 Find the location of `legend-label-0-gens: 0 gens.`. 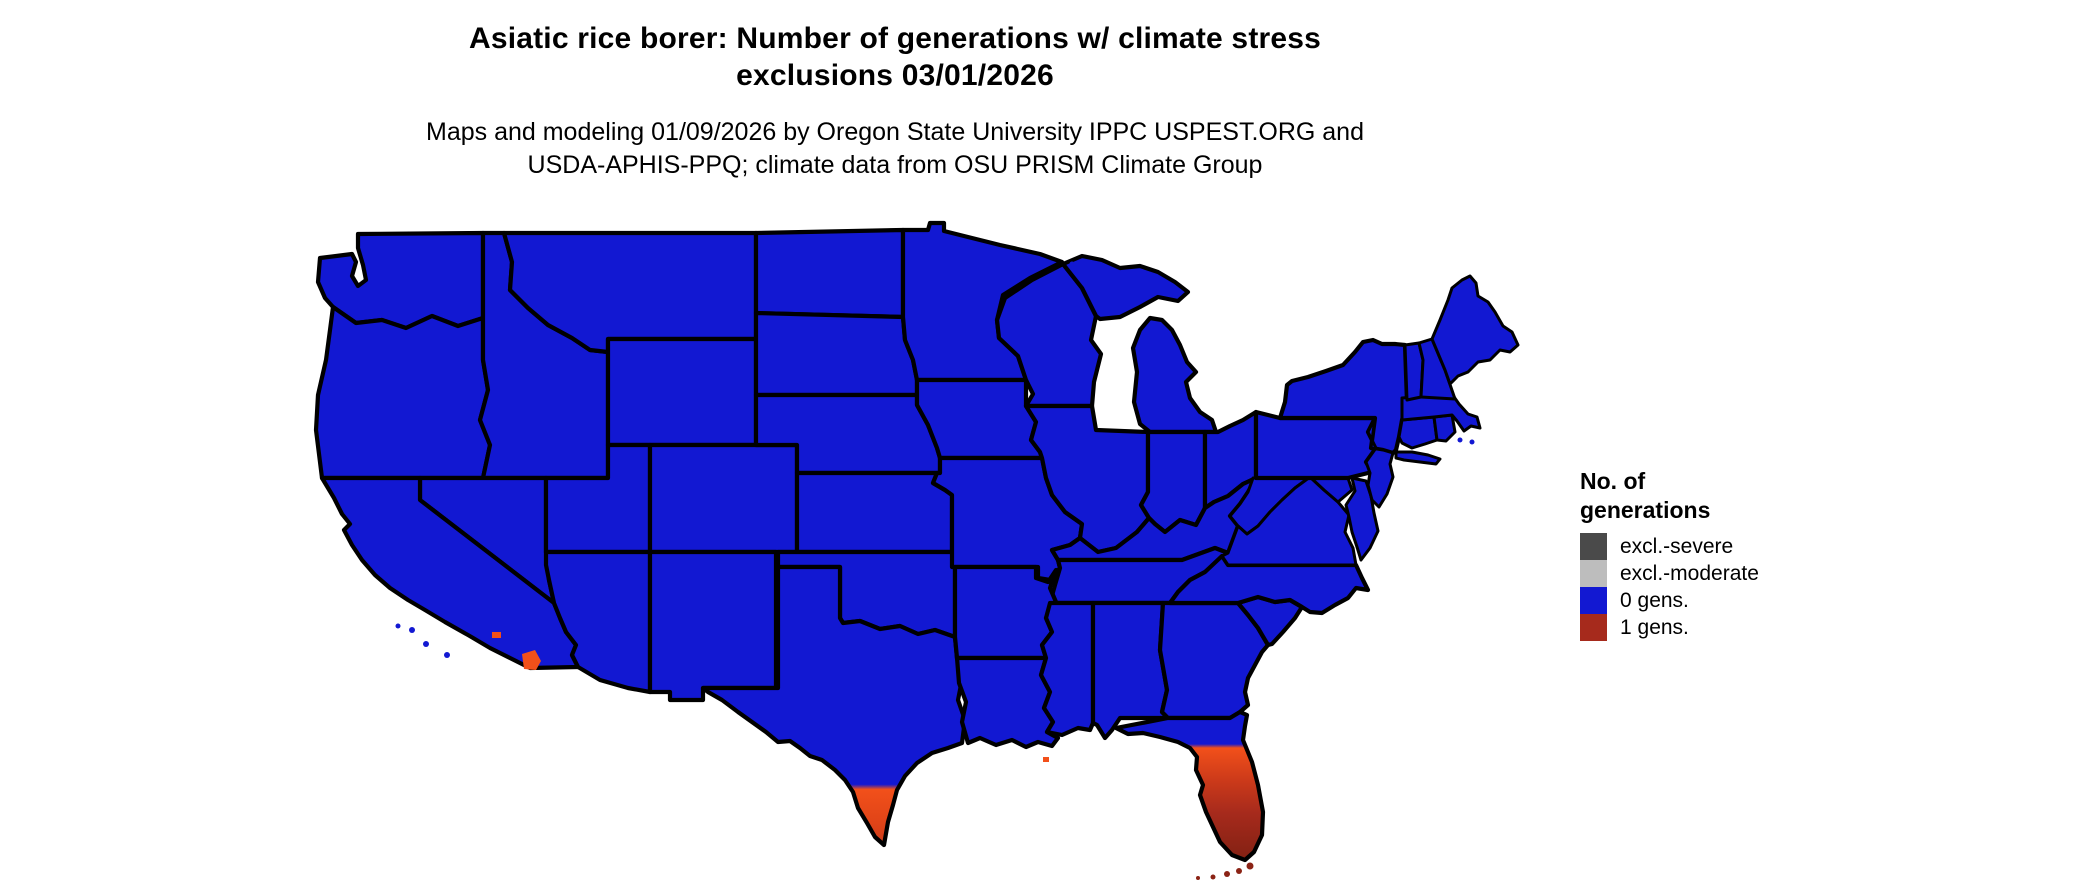

legend-label-0-gens: 0 gens. is located at coordinates (1654, 600).